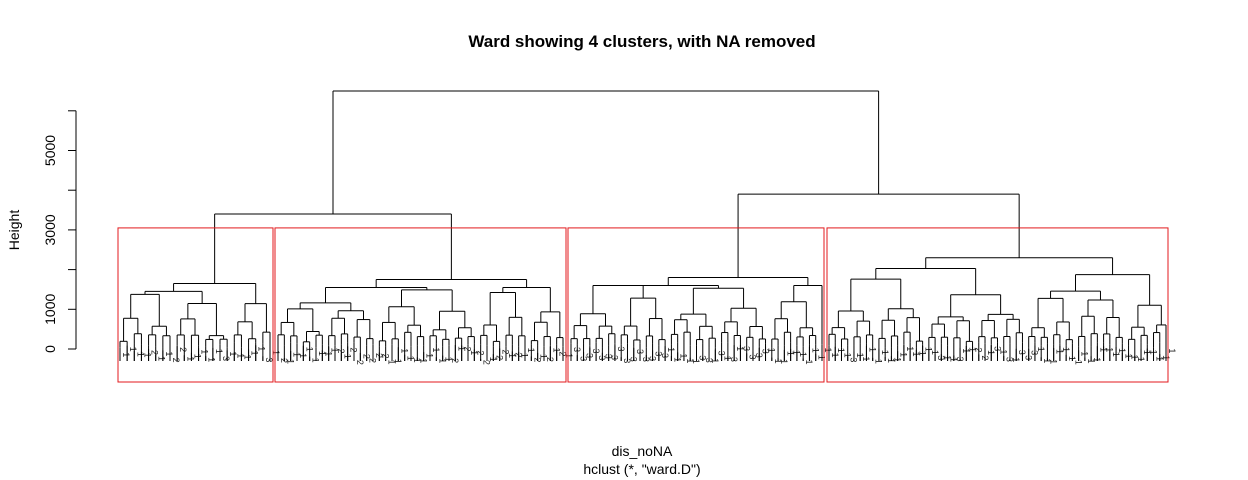 The image size is (1248, 480). I want to click on x-axis-label: dis_noNA, so click(642, 451).